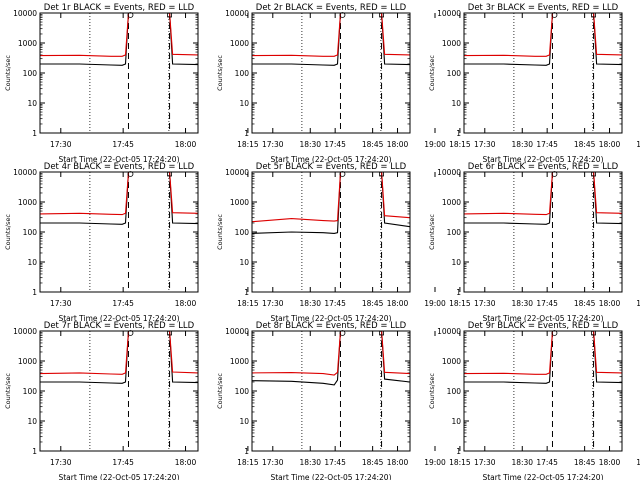 The image size is (640, 480). What do you see at coordinates (543, 326) in the screenshot?
I see `panel-title: Det 9r BLACK = Events, RED = LLD` at bounding box center [543, 326].